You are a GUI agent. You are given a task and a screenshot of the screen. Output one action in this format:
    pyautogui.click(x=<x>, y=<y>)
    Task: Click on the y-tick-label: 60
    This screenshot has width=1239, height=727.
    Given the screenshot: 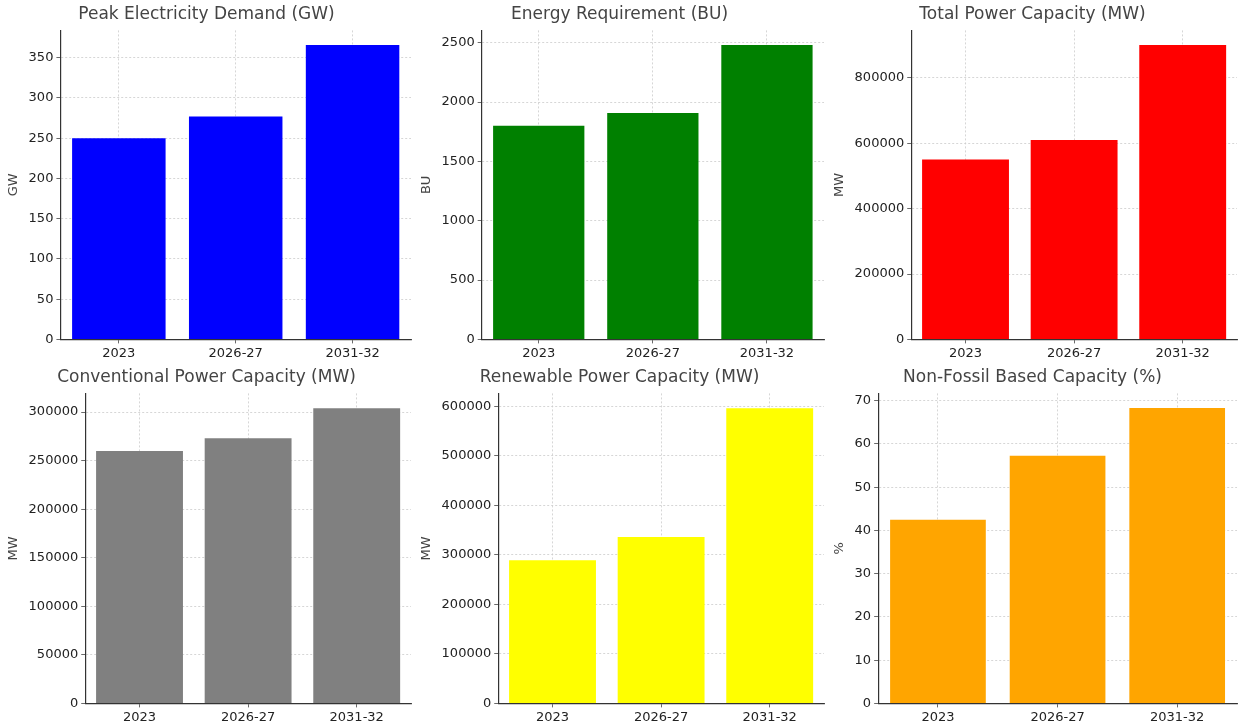 What is the action you would take?
    pyautogui.click(x=863, y=443)
    